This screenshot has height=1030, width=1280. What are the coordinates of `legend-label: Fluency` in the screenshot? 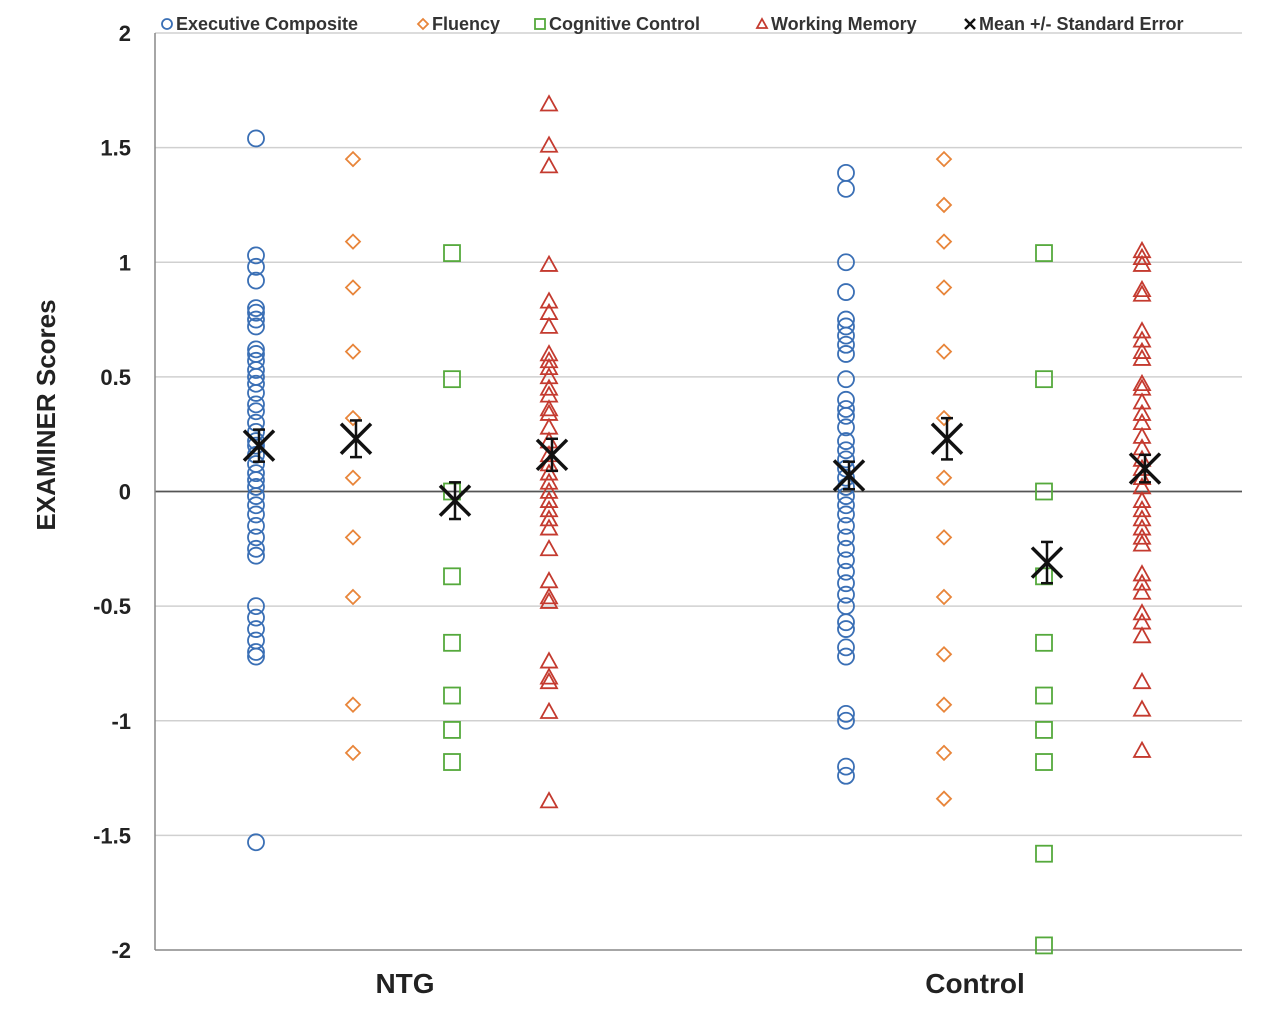 It's located at (466, 24).